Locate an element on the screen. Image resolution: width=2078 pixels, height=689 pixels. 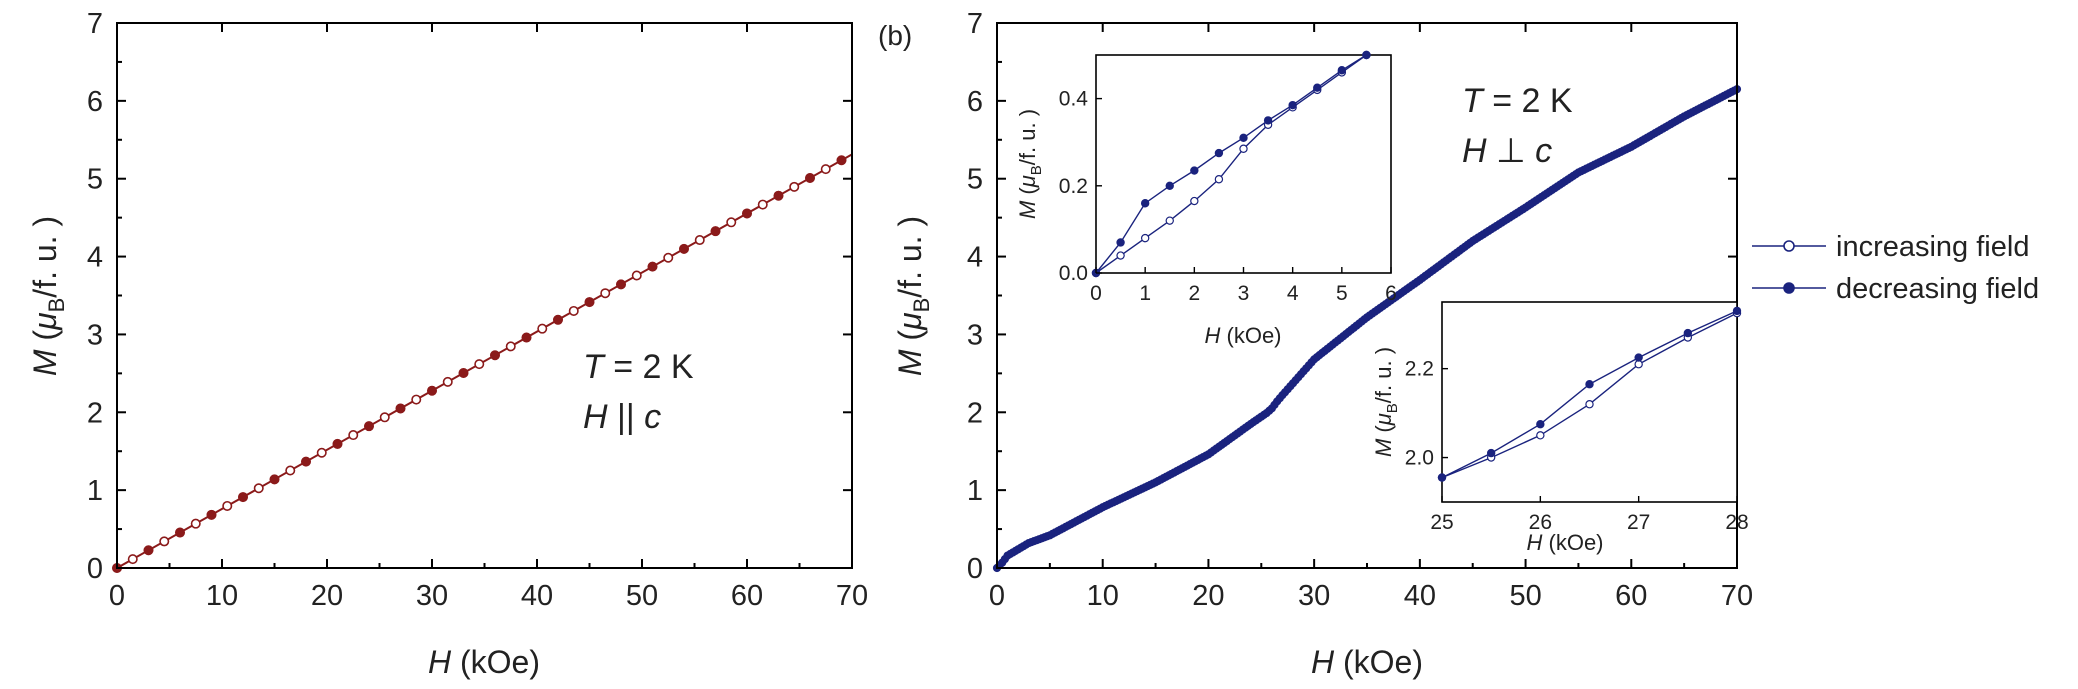
inset-mid-field-y-tick-label: 2.0 is located at coordinates (1419, 458).